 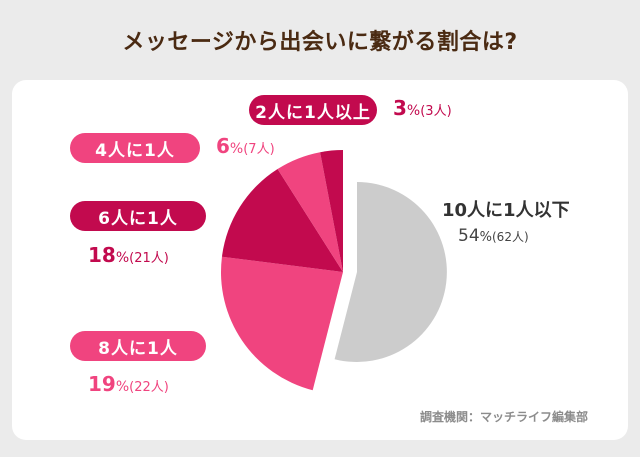 I want to click on value-8-sign: %, so click(x=122, y=387).